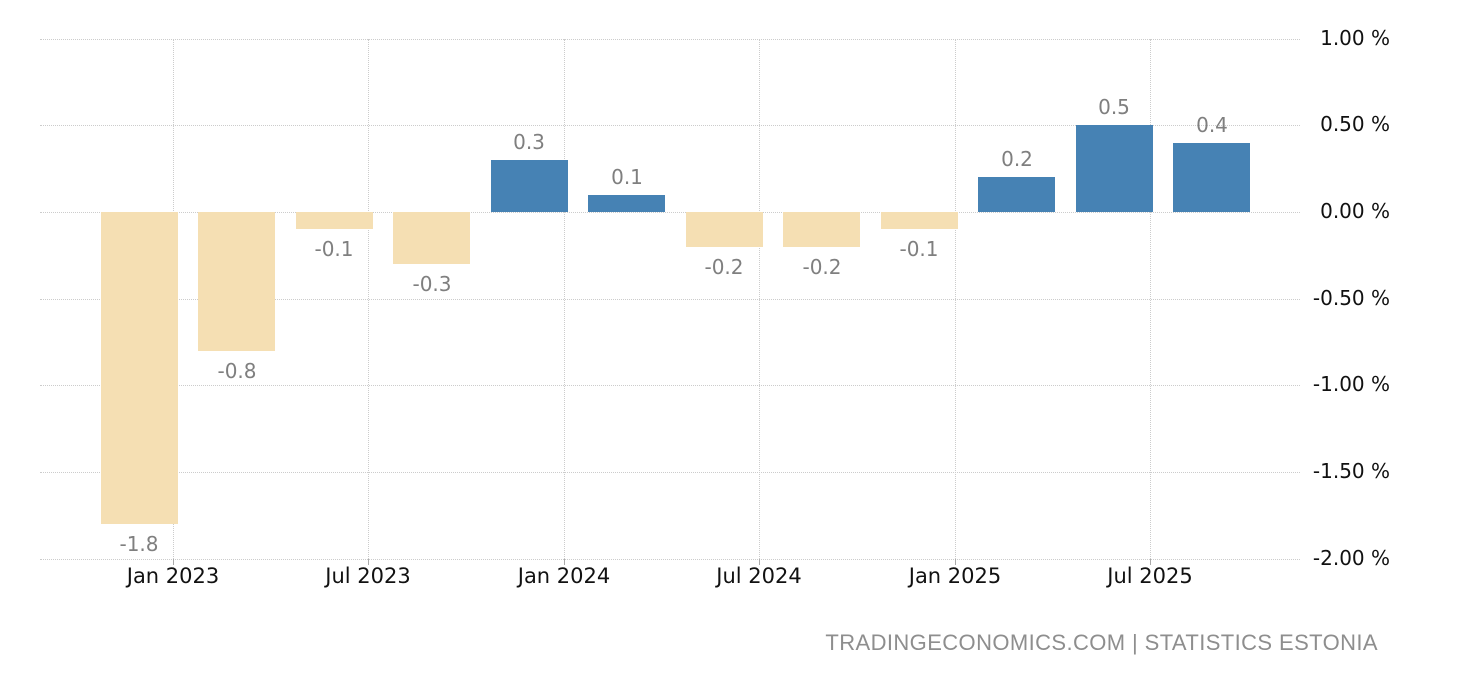  I want to click on x-axis-tick-label: Jul 2025, so click(1150, 576).